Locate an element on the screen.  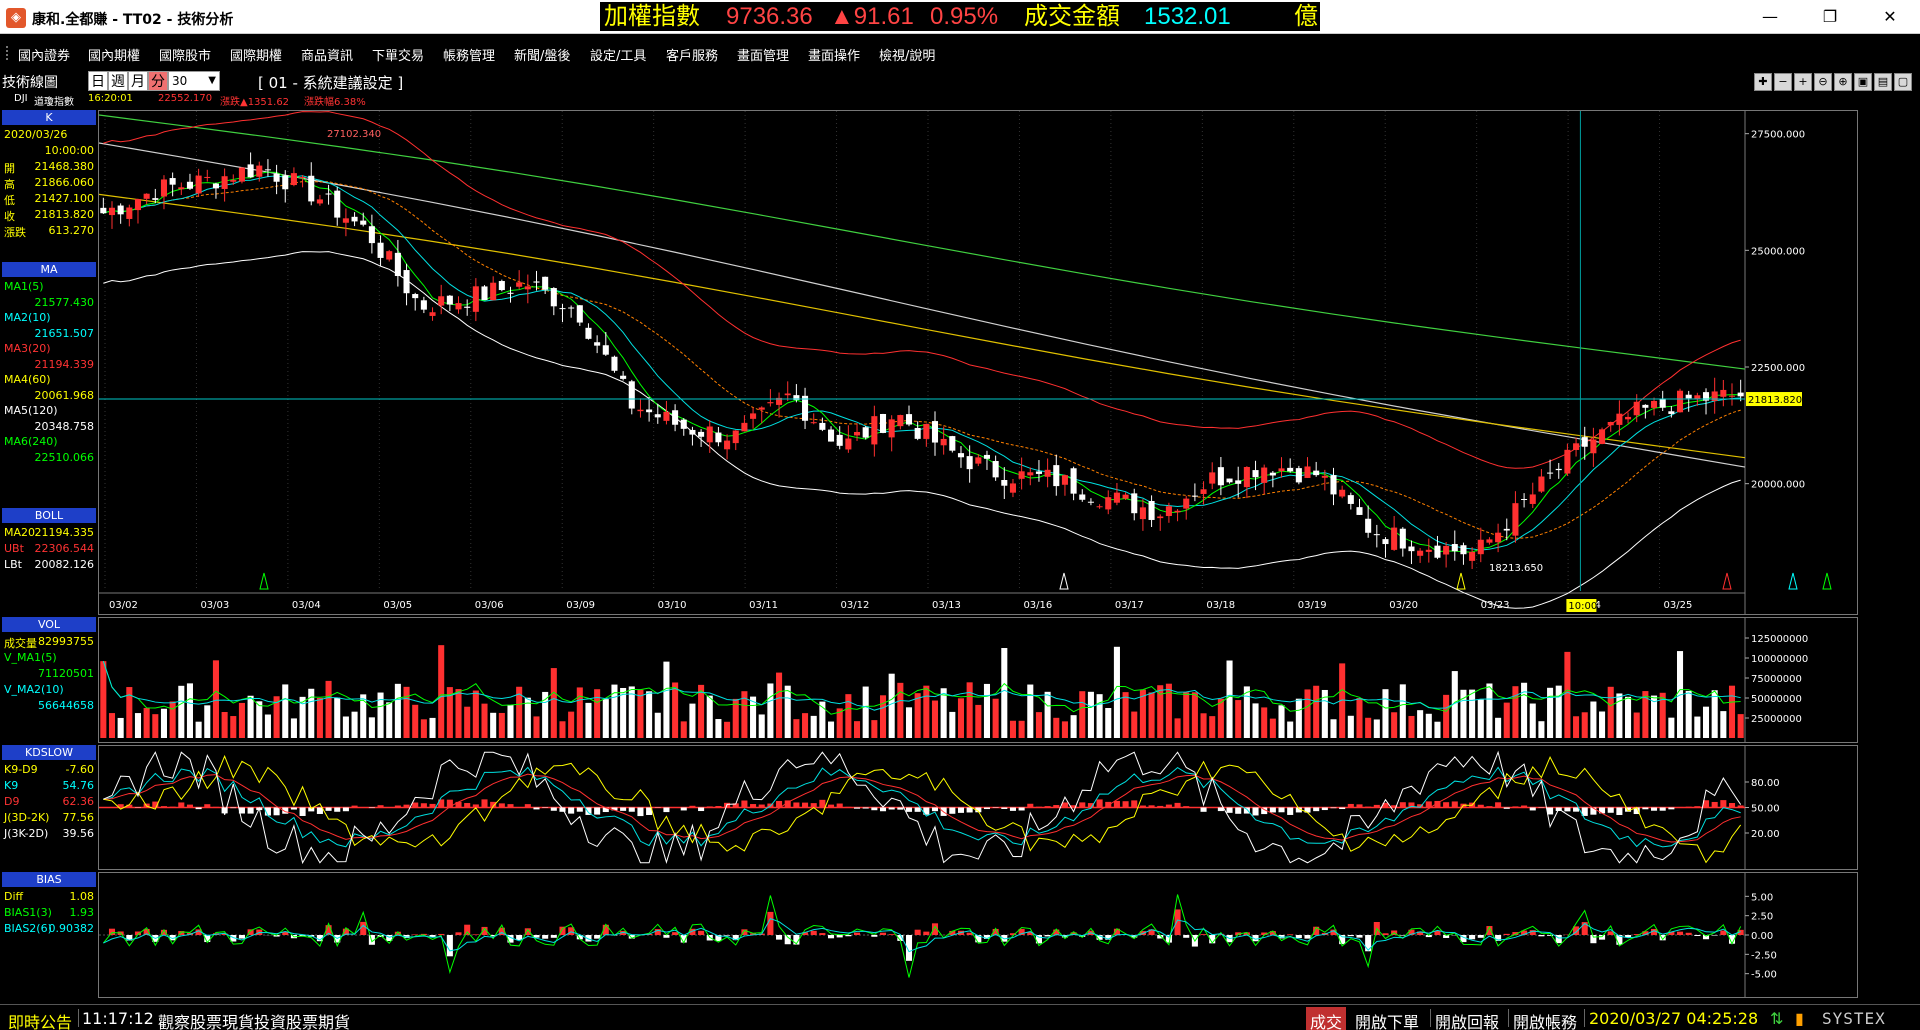
system-setting-label: [ 01 - 系統建議設定 ] is located at coordinates (331, 83).